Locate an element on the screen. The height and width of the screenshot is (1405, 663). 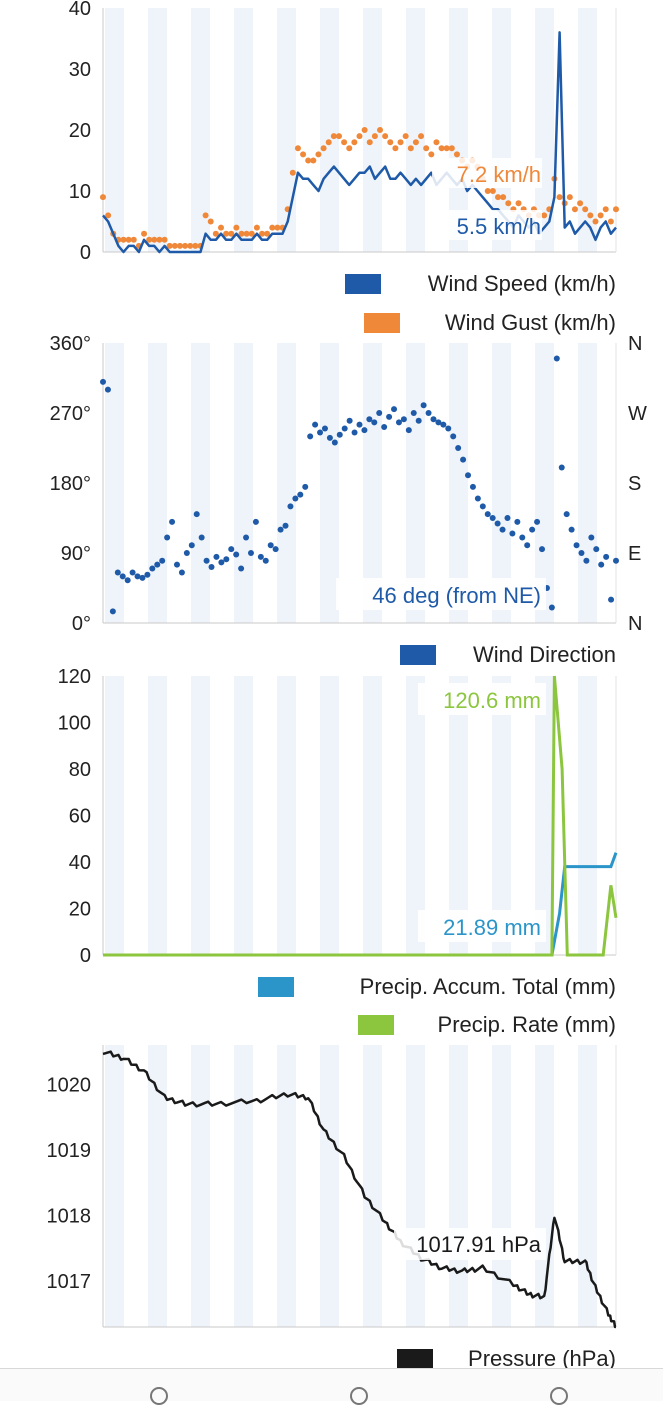
precip-rate-legend: Precip. Rate (mm) is located at coordinates (487, 1024).